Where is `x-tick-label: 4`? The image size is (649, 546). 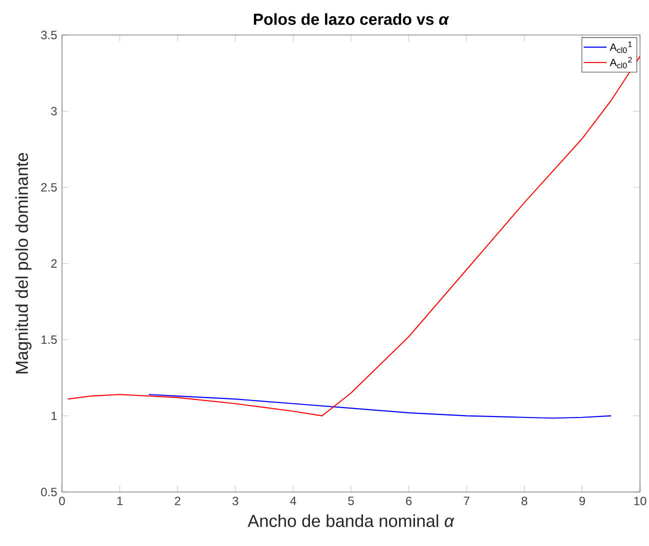 x-tick-label: 4 is located at coordinates (293, 500).